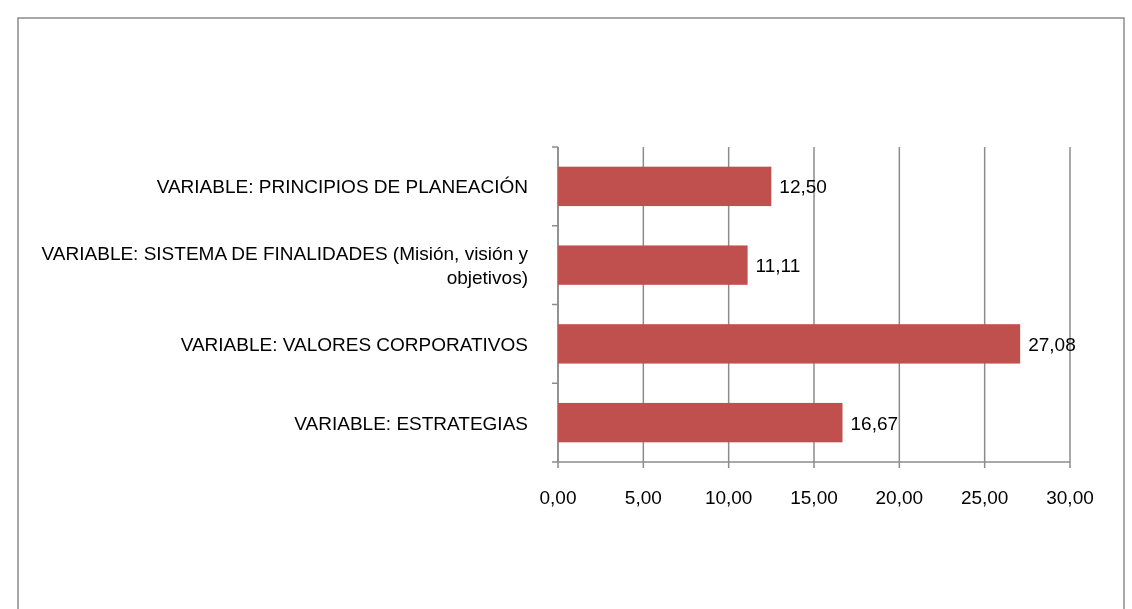 This screenshot has width=1132, height=609. I want to click on data-label: 27,08, so click(1052, 344).